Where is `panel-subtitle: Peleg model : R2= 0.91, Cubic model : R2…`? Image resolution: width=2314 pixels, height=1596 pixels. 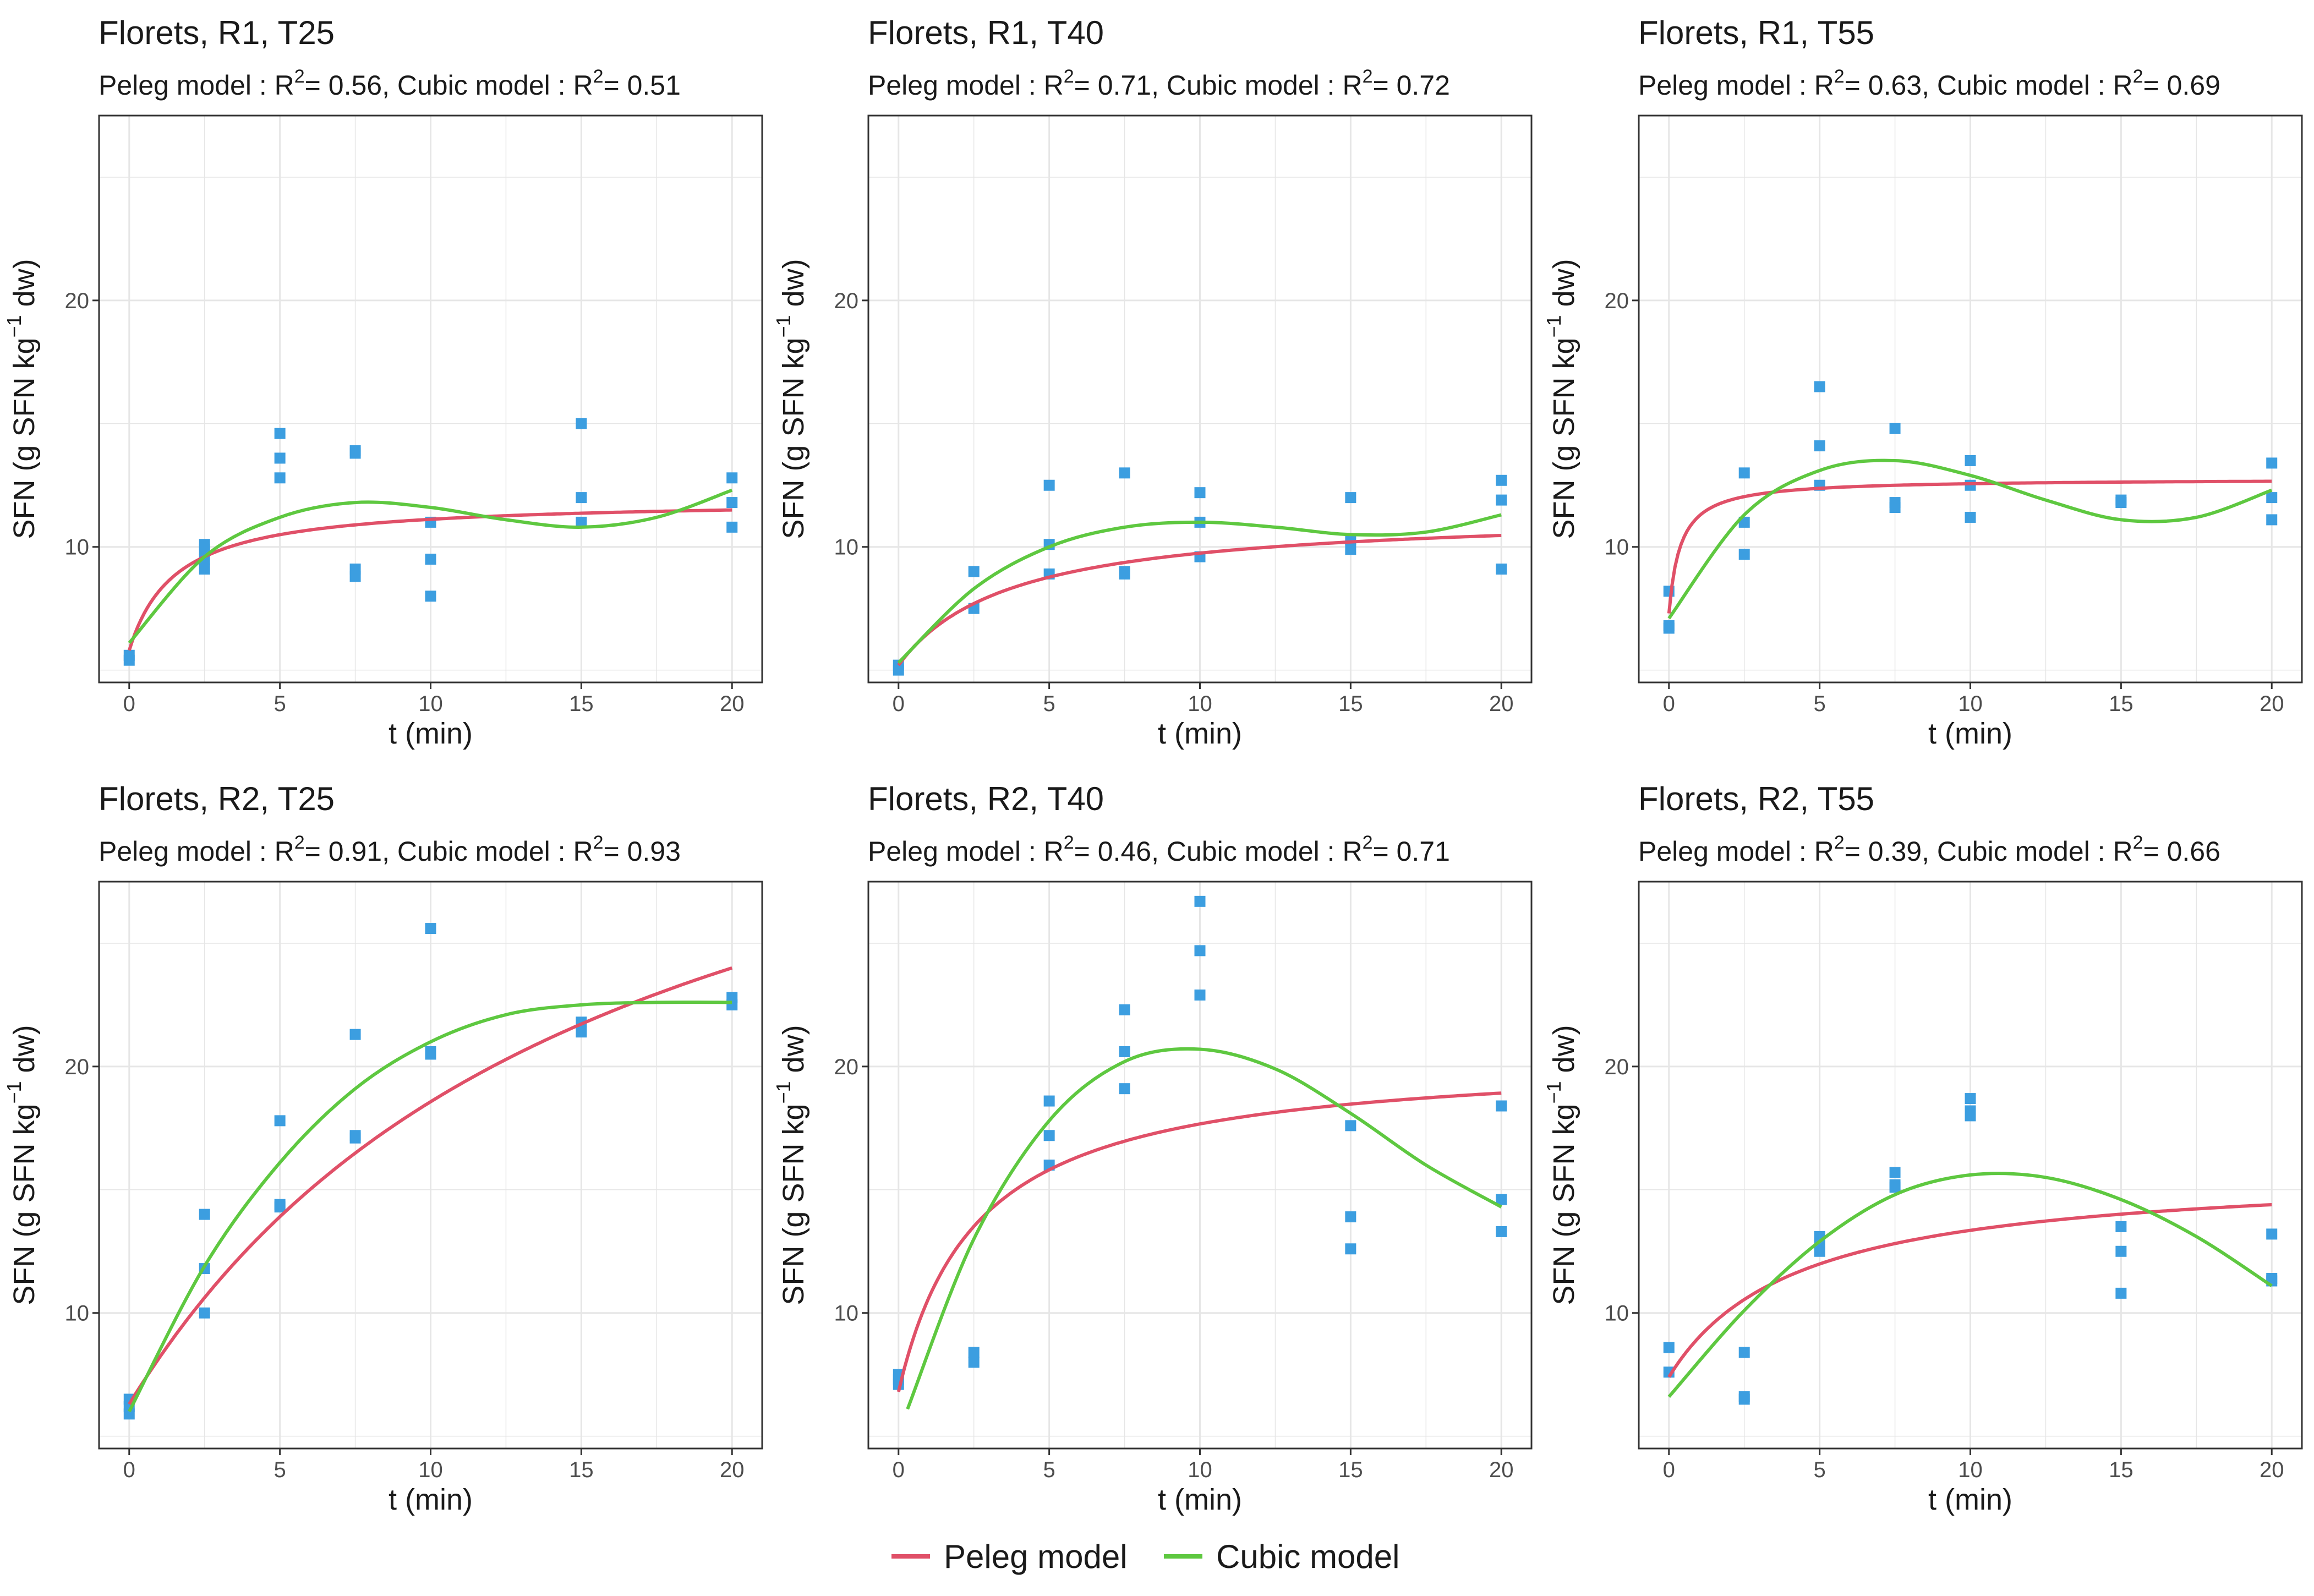
panel-subtitle: Peleg model : R2= 0.91, Cubic model : R2… is located at coordinates (390, 849).